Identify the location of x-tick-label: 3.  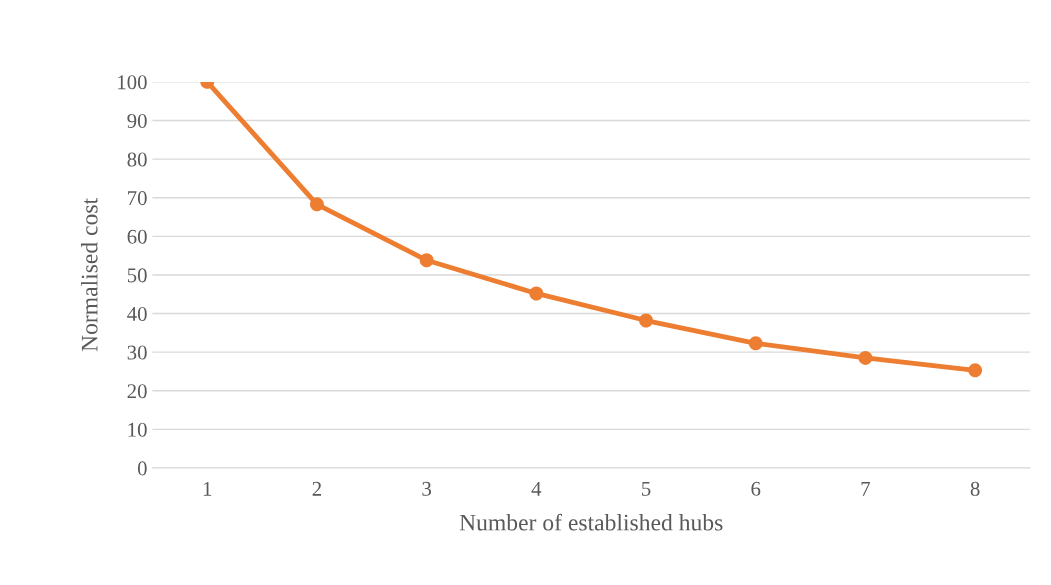
(427, 488).